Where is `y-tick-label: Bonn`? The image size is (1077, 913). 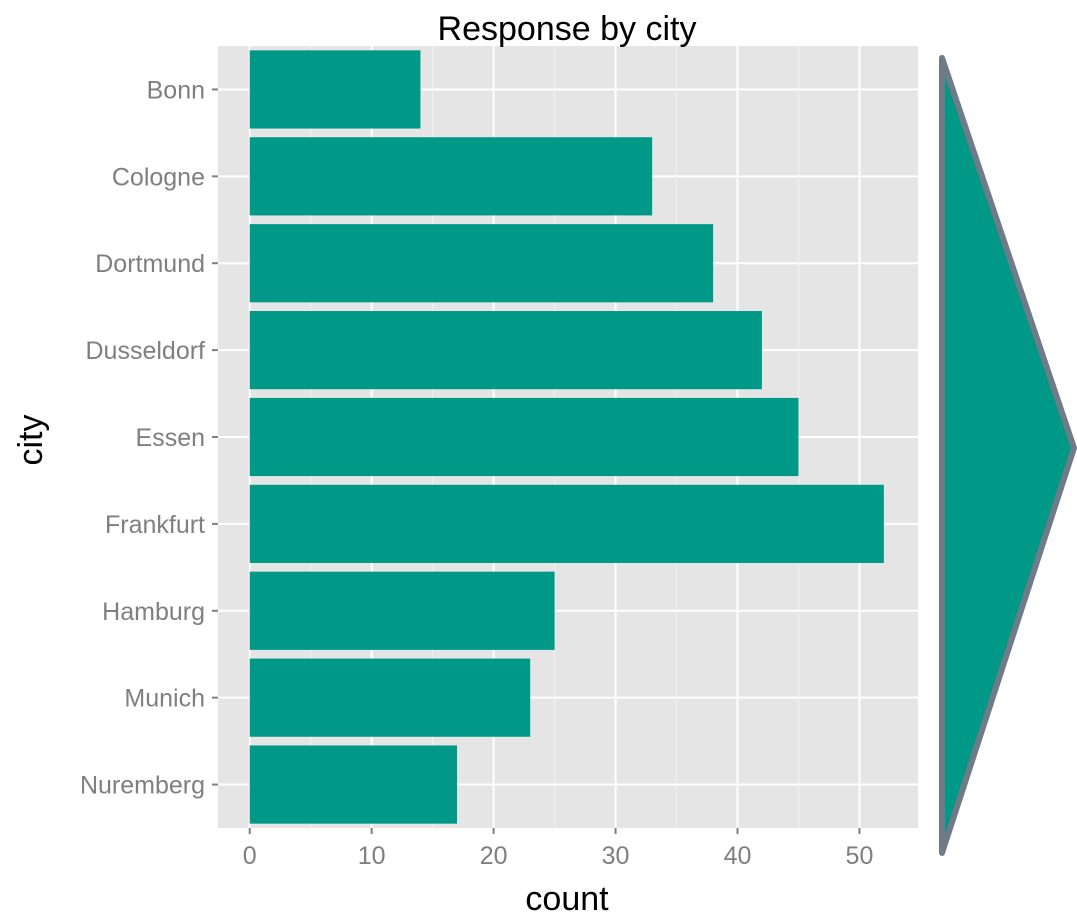
y-tick-label: Bonn is located at coordinates (176, 90).